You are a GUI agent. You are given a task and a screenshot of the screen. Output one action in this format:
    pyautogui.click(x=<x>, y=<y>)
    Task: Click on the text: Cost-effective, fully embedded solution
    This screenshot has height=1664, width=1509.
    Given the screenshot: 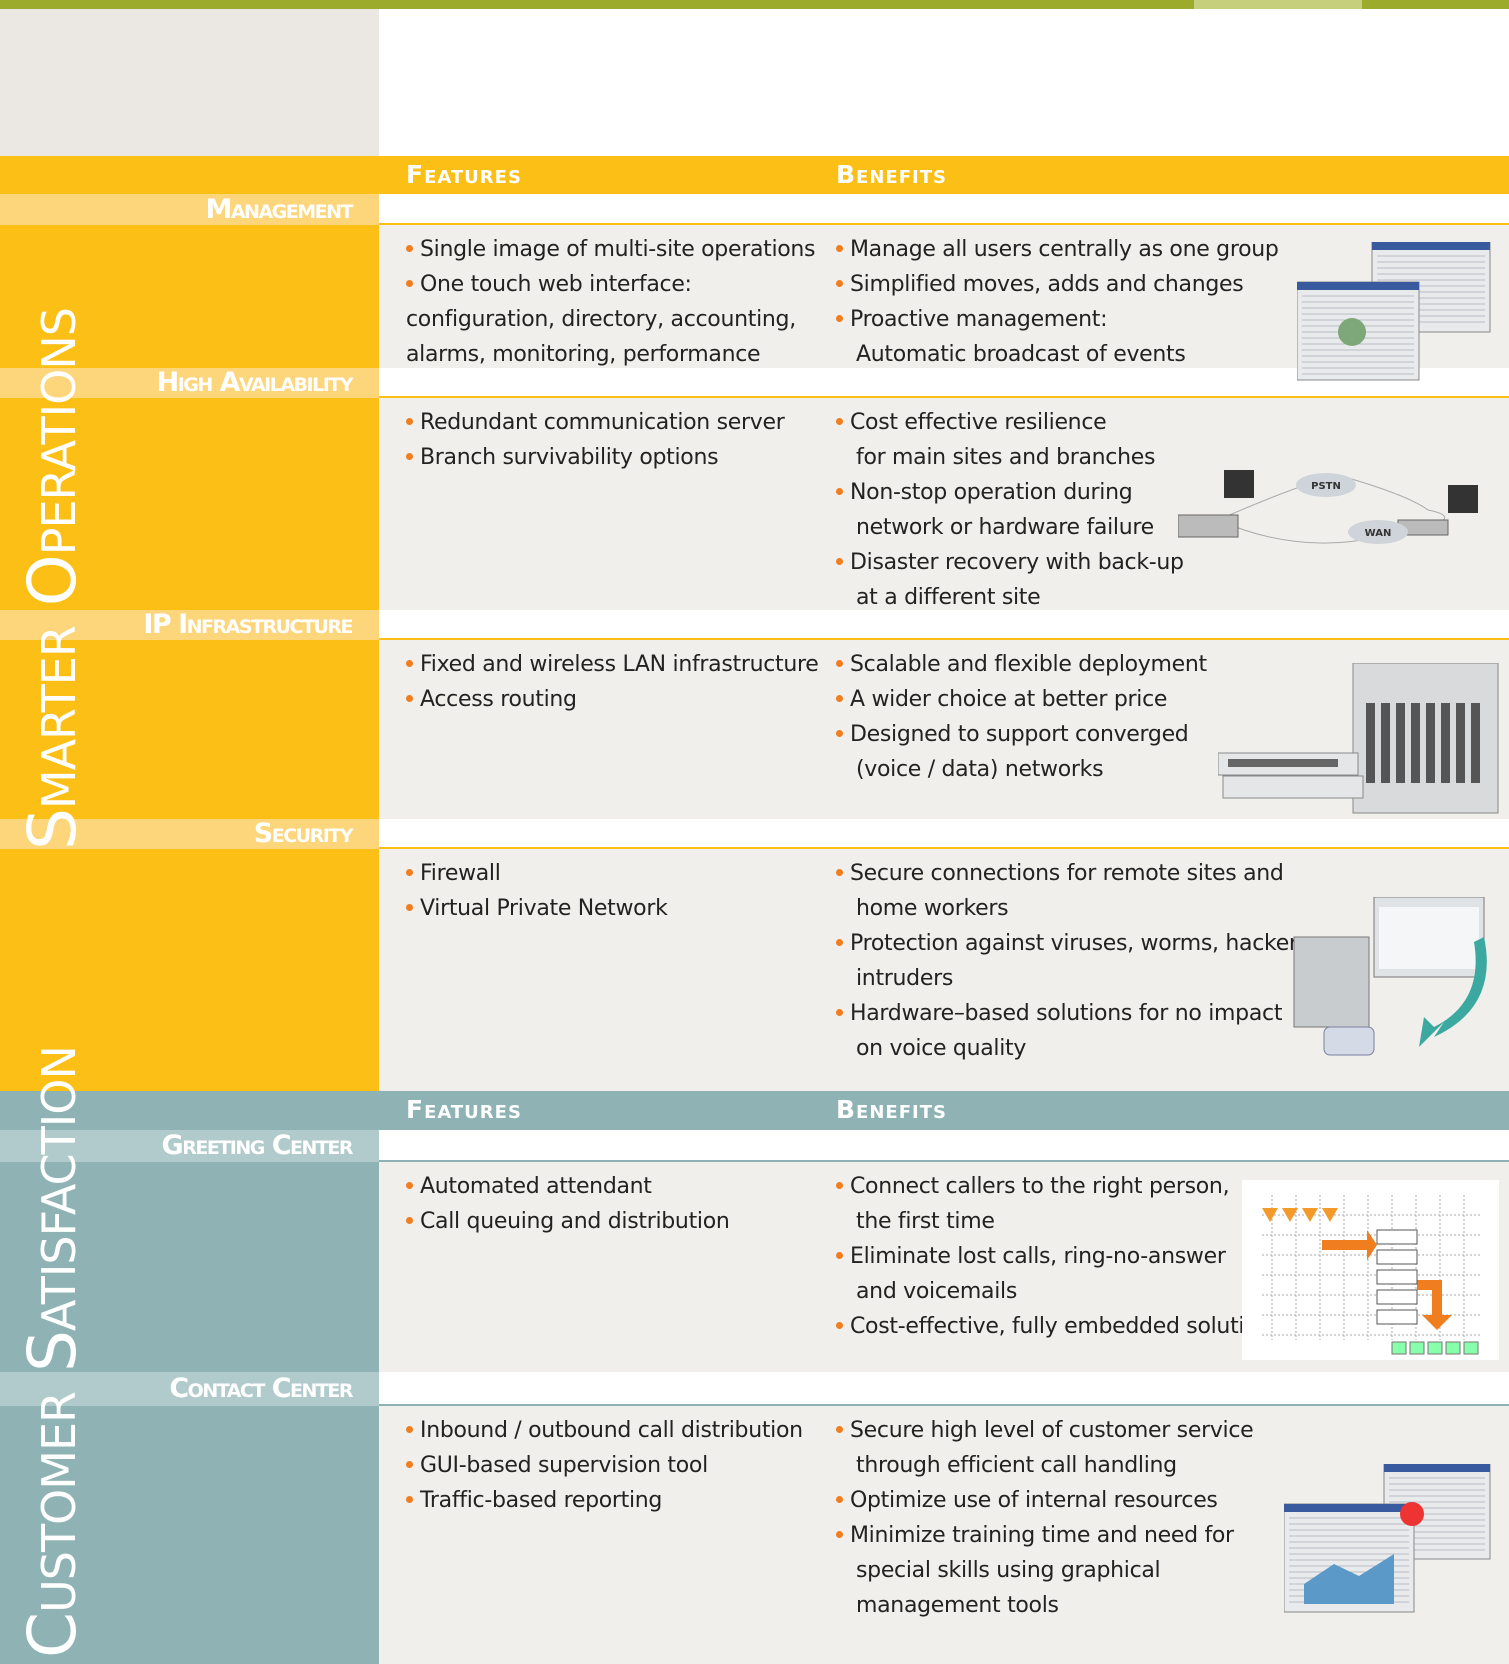 What is the action you would take?
    pyautogui.click(x=1061, y=1326)
    